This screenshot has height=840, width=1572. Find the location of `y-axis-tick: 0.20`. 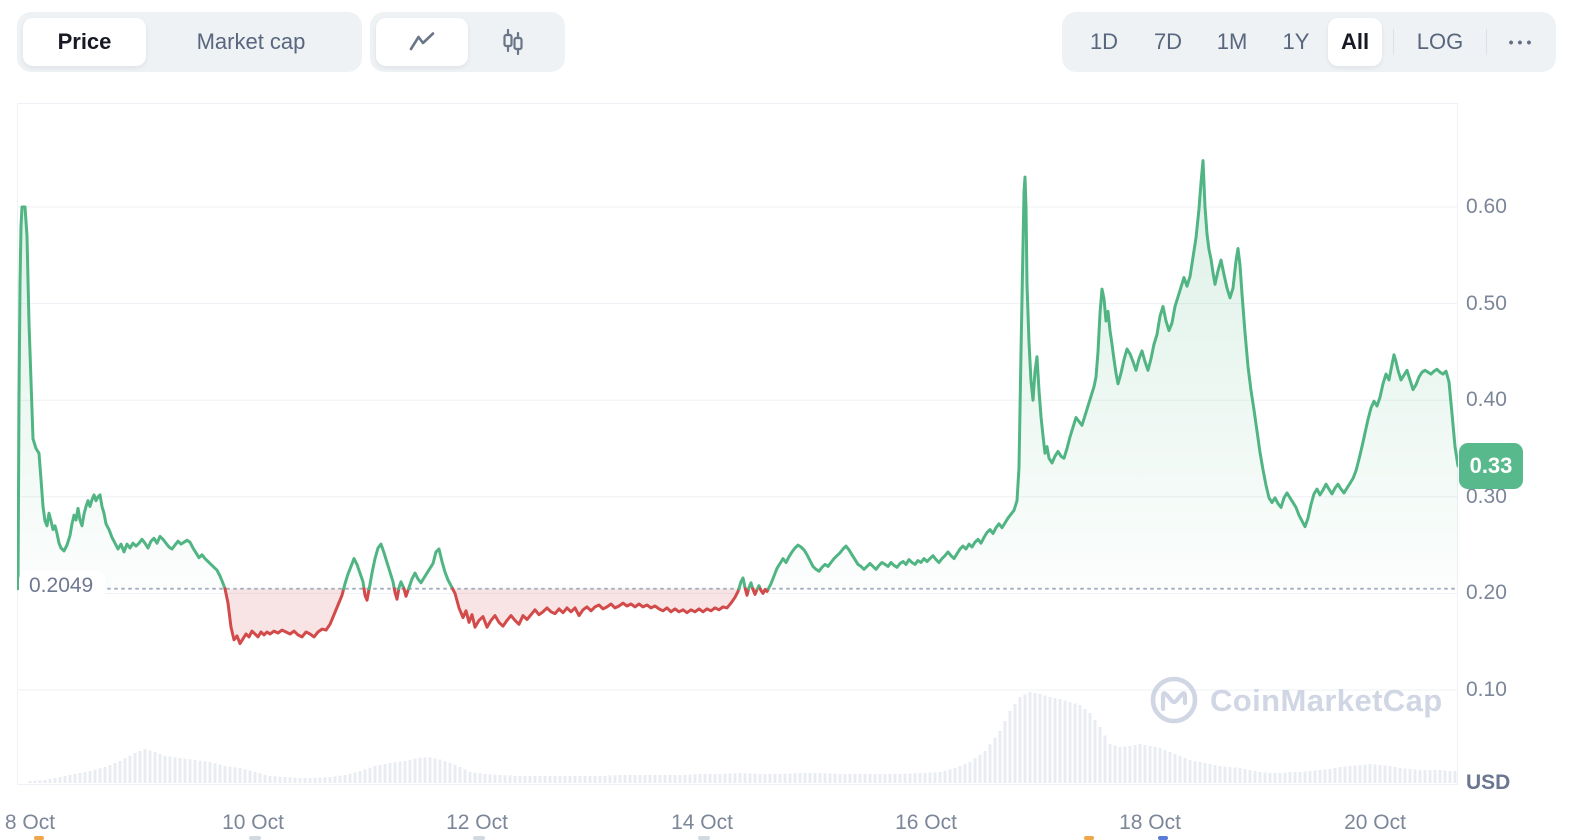

y-axis-tick: 0.20 is located at coordinates (1486, 592).